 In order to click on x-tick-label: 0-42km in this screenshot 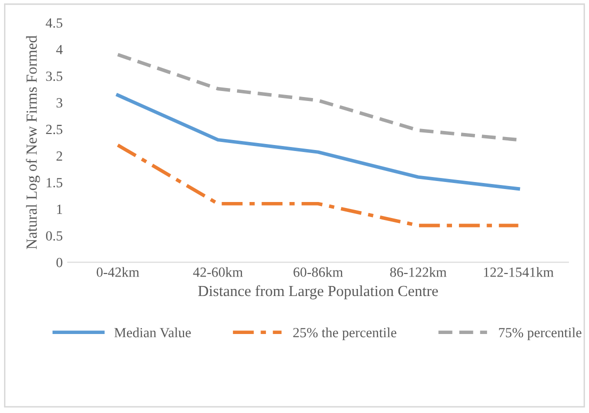, I will do `click(118, 272)`.